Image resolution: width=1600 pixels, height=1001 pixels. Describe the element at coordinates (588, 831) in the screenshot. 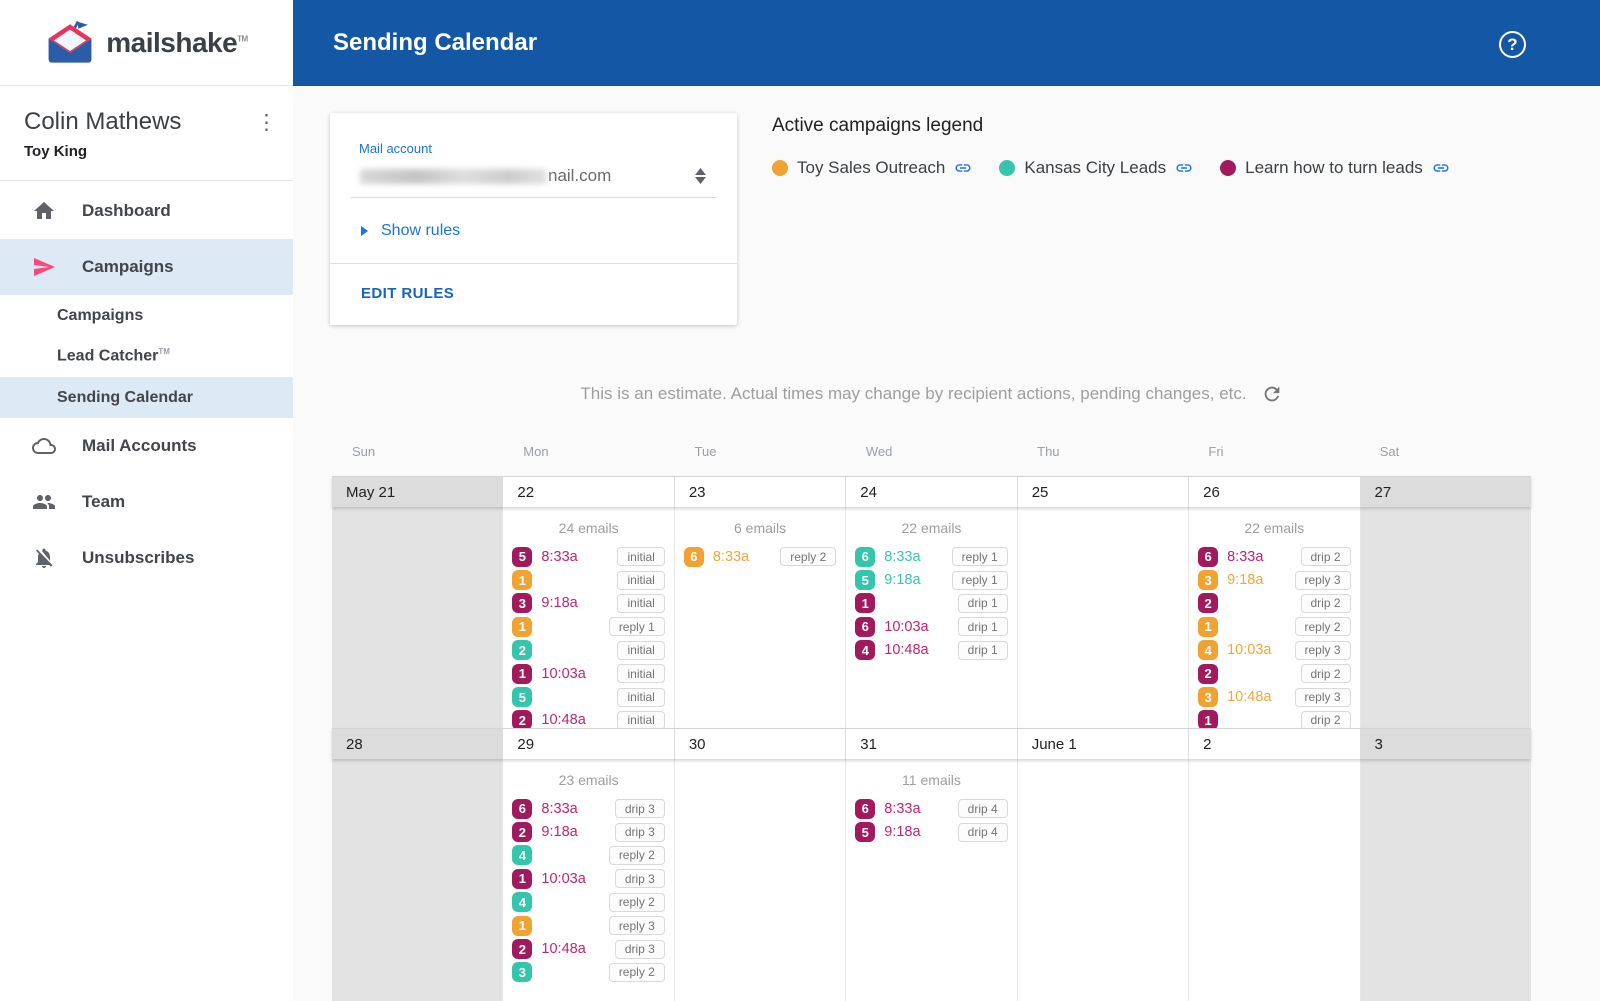

I see `scheduled-email-row: 2 9:18a drip 3` at that location.